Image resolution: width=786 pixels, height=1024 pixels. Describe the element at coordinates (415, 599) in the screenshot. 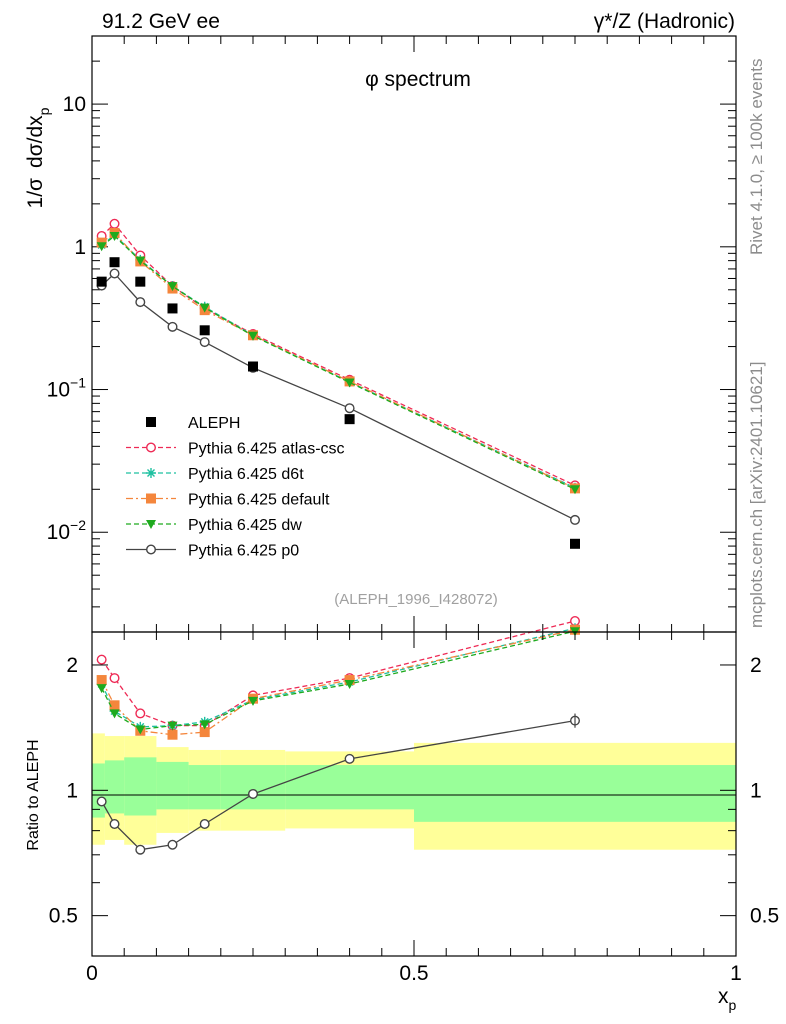

I see `reference-label: (ALEPH_1996_I428072)` at that location.